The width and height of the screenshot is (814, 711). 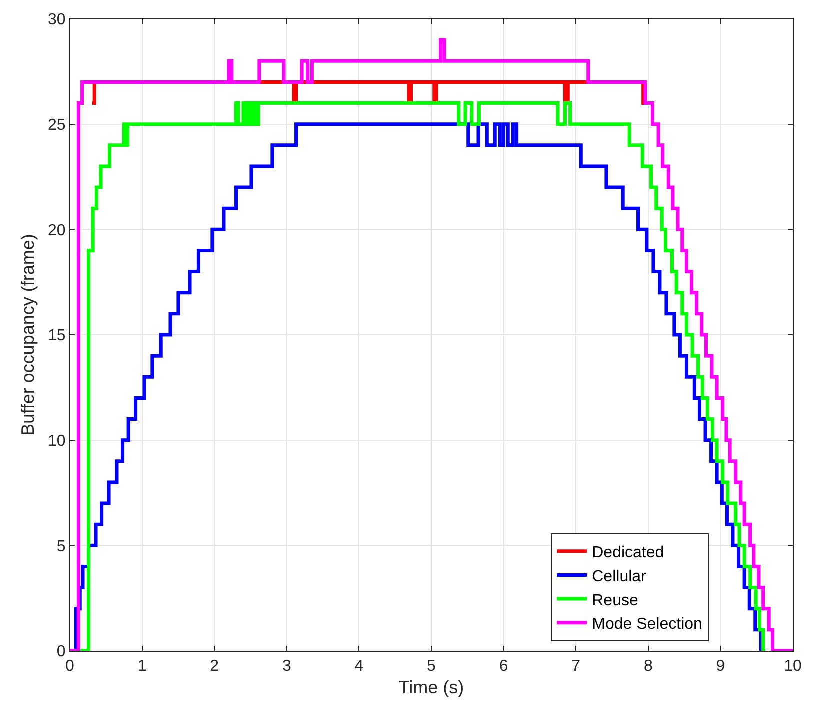 I want to click on x-tick-label: 1, so click(x=142, y=667).